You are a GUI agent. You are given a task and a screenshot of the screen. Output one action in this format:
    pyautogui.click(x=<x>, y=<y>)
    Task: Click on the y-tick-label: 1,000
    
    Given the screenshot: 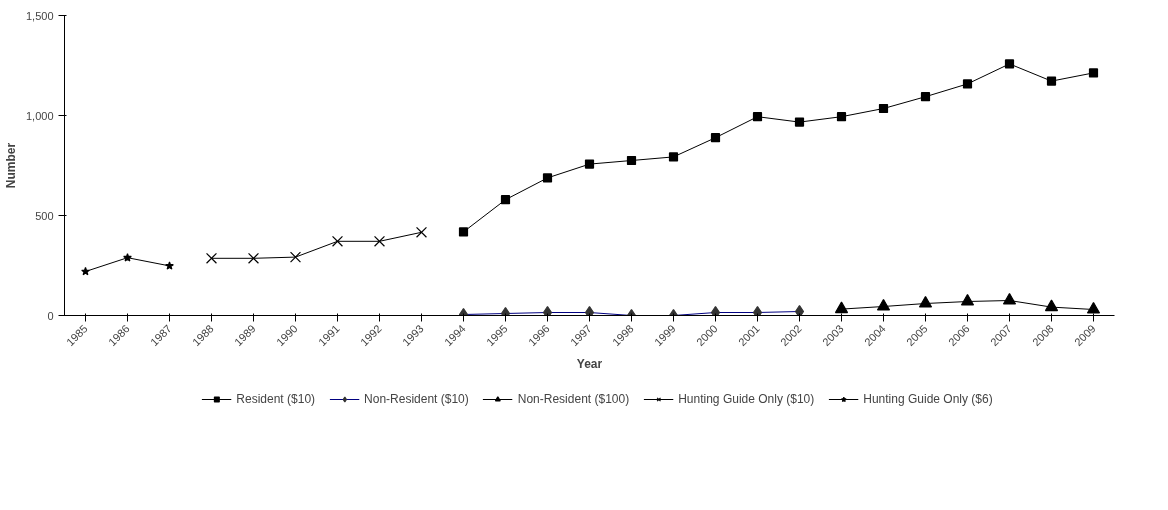 What is the action you would take?
    pyautogui.click(x=39, y=115)
    